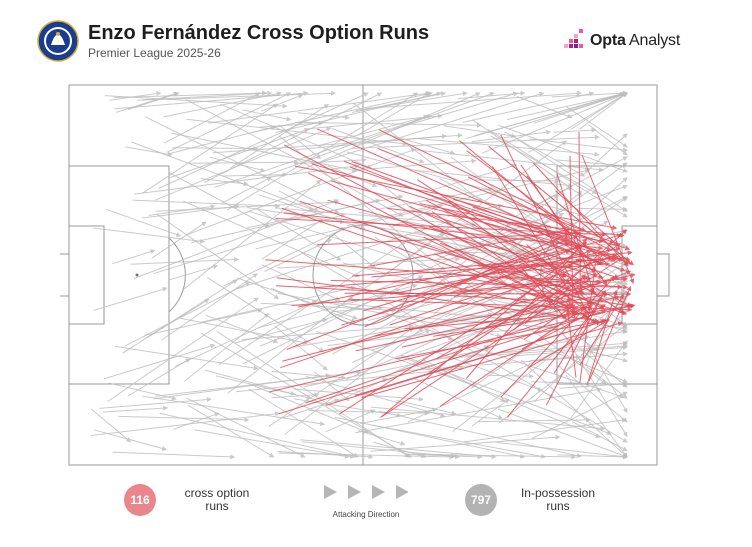  I want to click on left-penalty-spot, so click(137, 275).